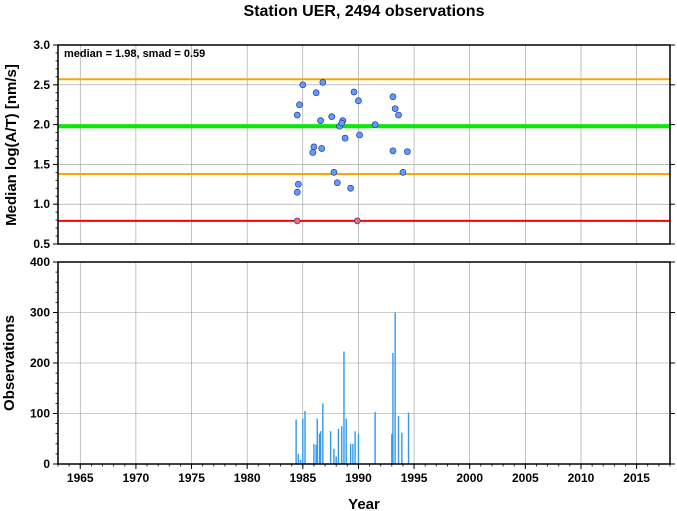 Image resolution: width=677 pixels, height=511 pixels. What do you see at coordinates (40, 414) in the screenshot?
I see `observations-y-tick-label: 100` at bounding box center [40, 414].